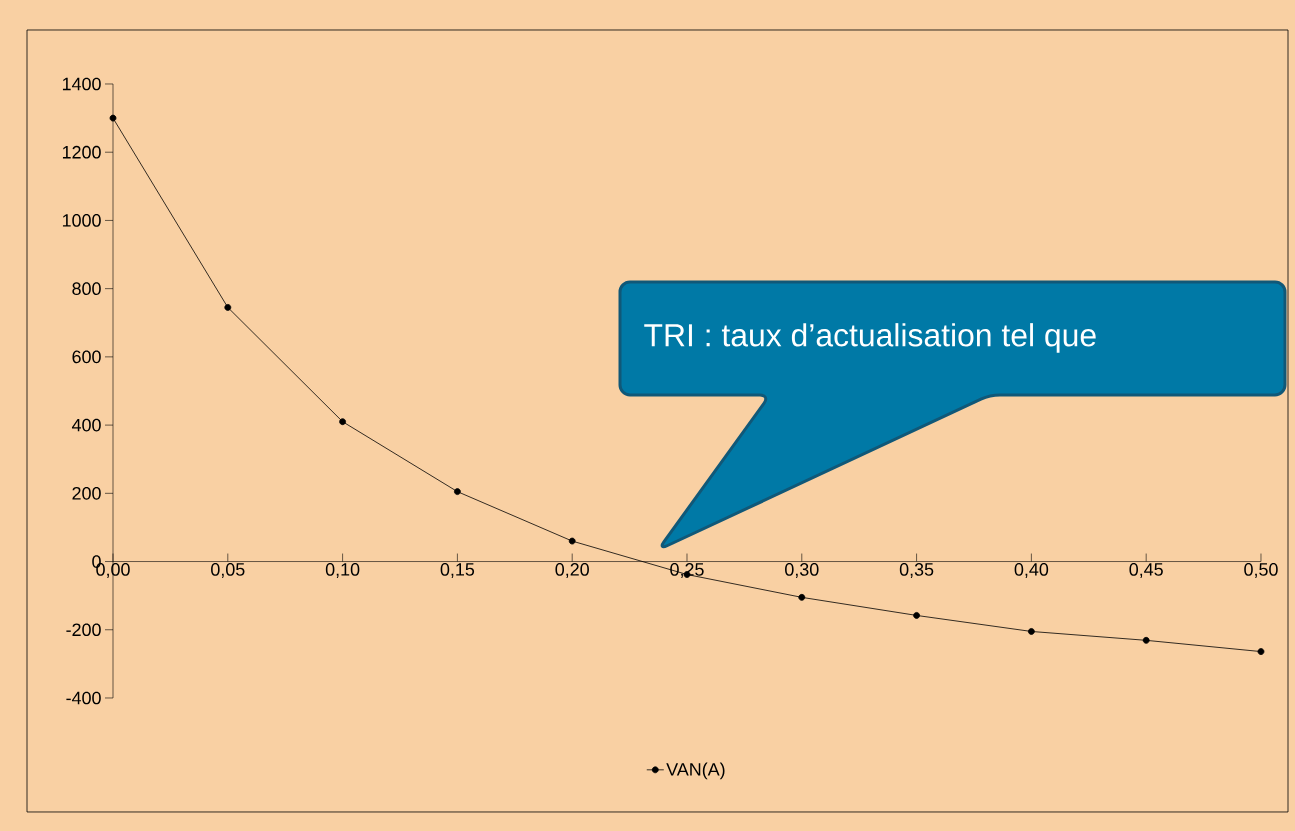  I want to click on x-tick-label: 0,05, so click(228, 570).